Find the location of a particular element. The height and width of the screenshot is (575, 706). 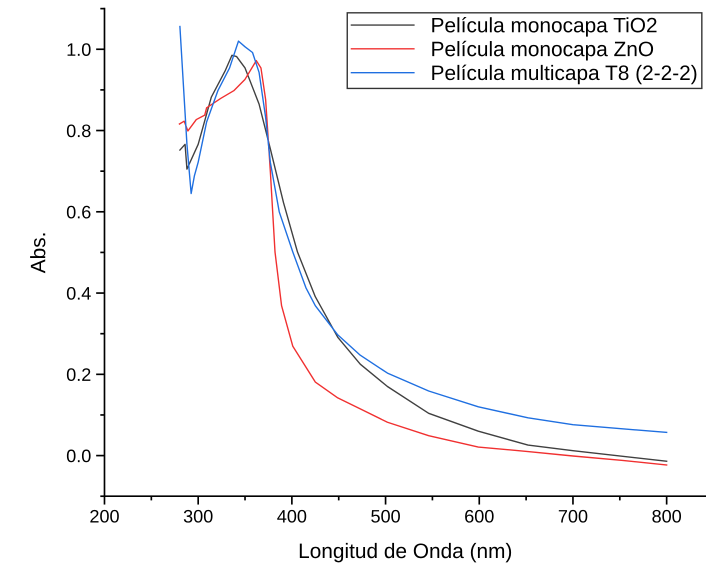

y-tick-label: 0.8 is located at coordinates (78, 131).